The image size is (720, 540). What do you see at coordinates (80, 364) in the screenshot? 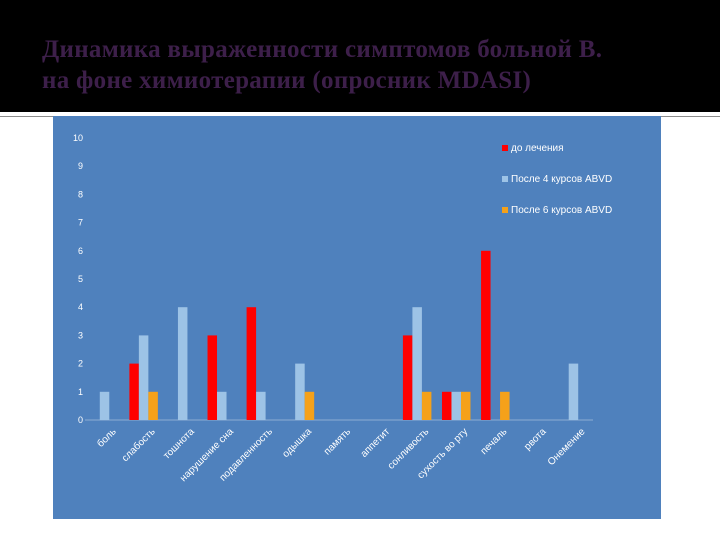
I see `y-tick-label-2: 2` at bounding box center [80, 364].